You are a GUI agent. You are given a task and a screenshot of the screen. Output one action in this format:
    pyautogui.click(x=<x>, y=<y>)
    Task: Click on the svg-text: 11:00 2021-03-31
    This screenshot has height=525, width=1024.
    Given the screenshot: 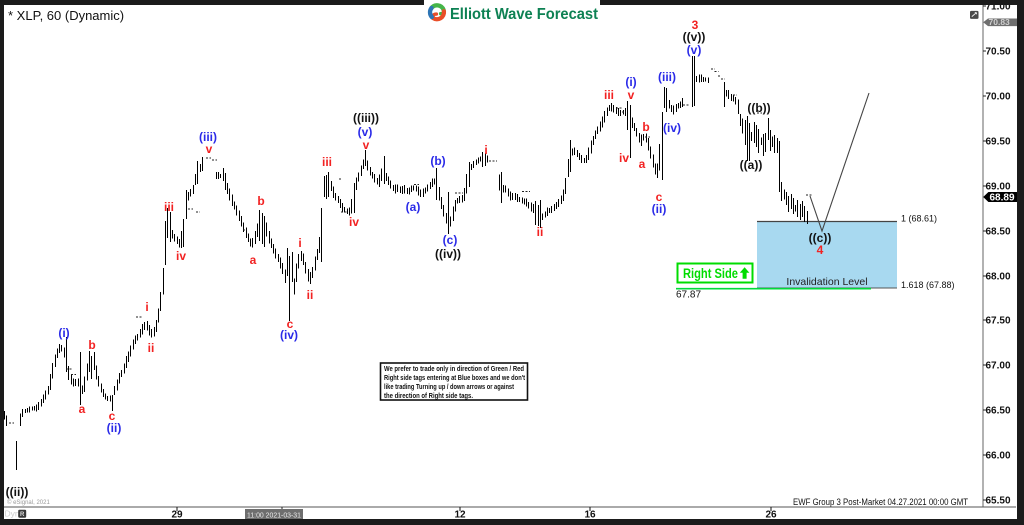 What is the action you would take?
    pyautogui.click(x=274, y=514)
    